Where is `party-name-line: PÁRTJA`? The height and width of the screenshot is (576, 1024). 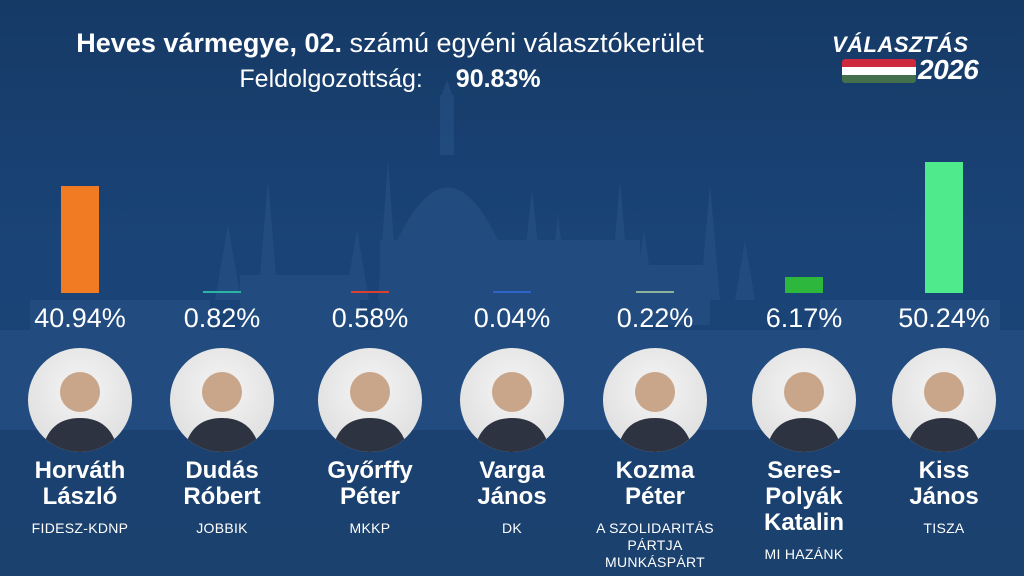 party-name-line: PÁRTJA is located at coordinates (655, 545).